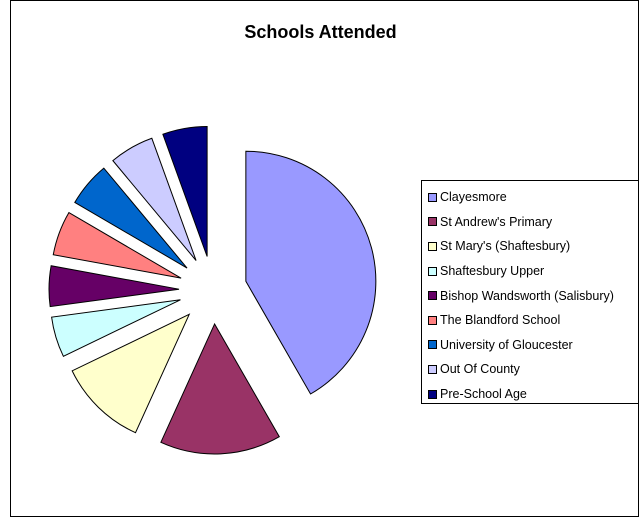 The image size is (641, 519). I want to click on legend-item: Pre-School Age, so click(530, 394).